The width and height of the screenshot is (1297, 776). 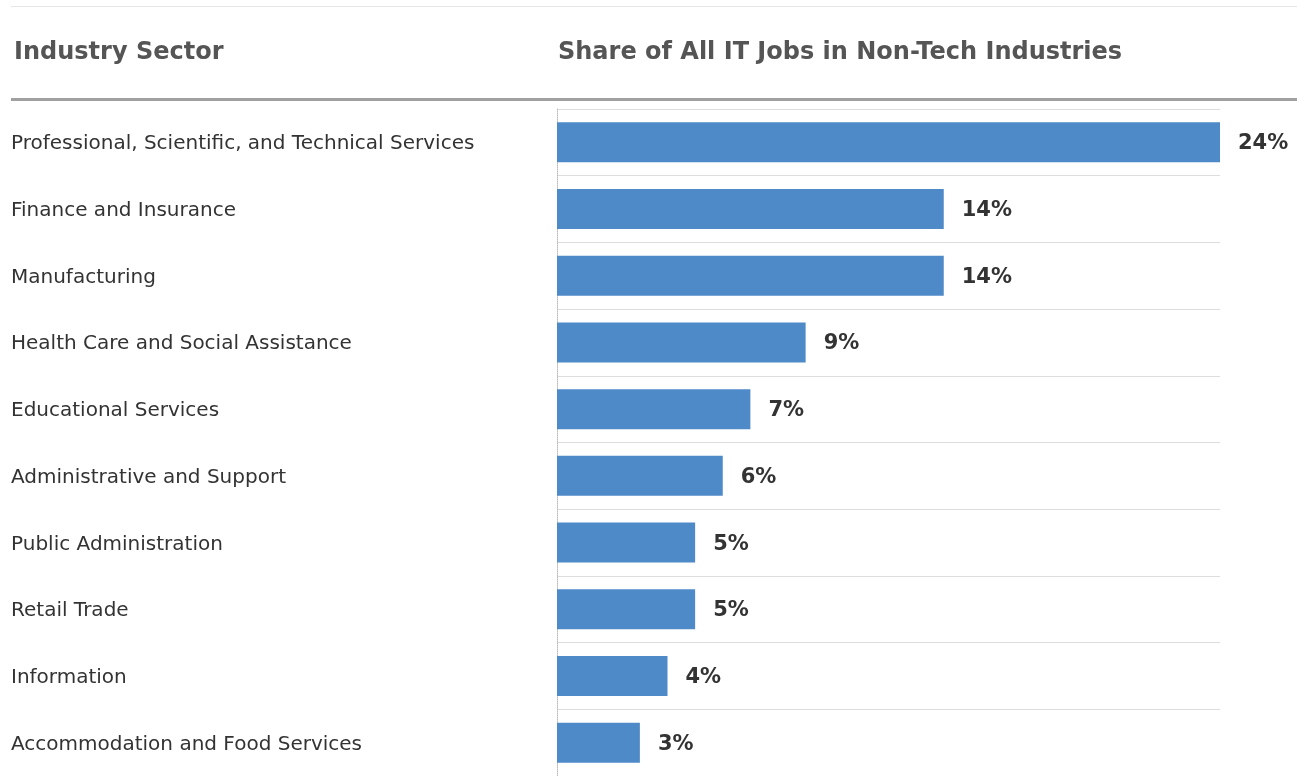 What do you see at coordinates (675, 742) in the screenshot?
I see `data-label: 3%` at bounding box center [675, 742].